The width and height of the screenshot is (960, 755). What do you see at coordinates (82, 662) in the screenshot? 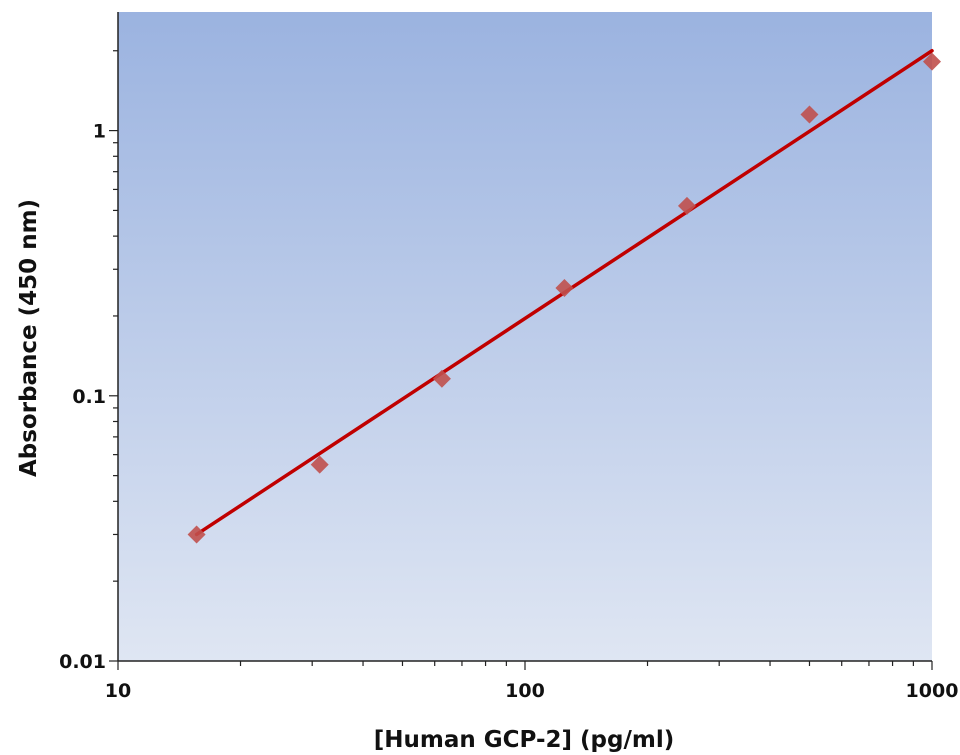
I see `y-tick-label: 0.01` at bounding box center [82, 662].